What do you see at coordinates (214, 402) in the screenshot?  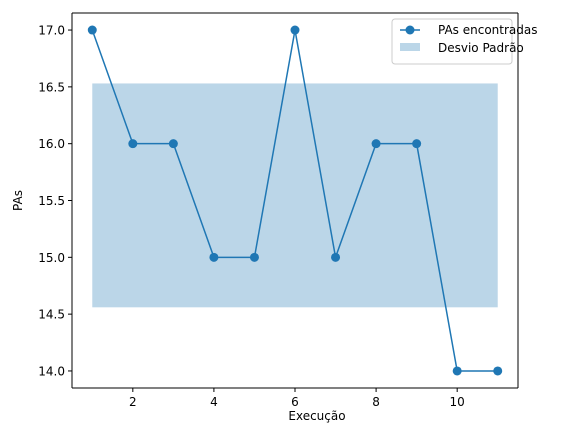 I see `x-tick-label: 4` at bounding box center [214, 402].